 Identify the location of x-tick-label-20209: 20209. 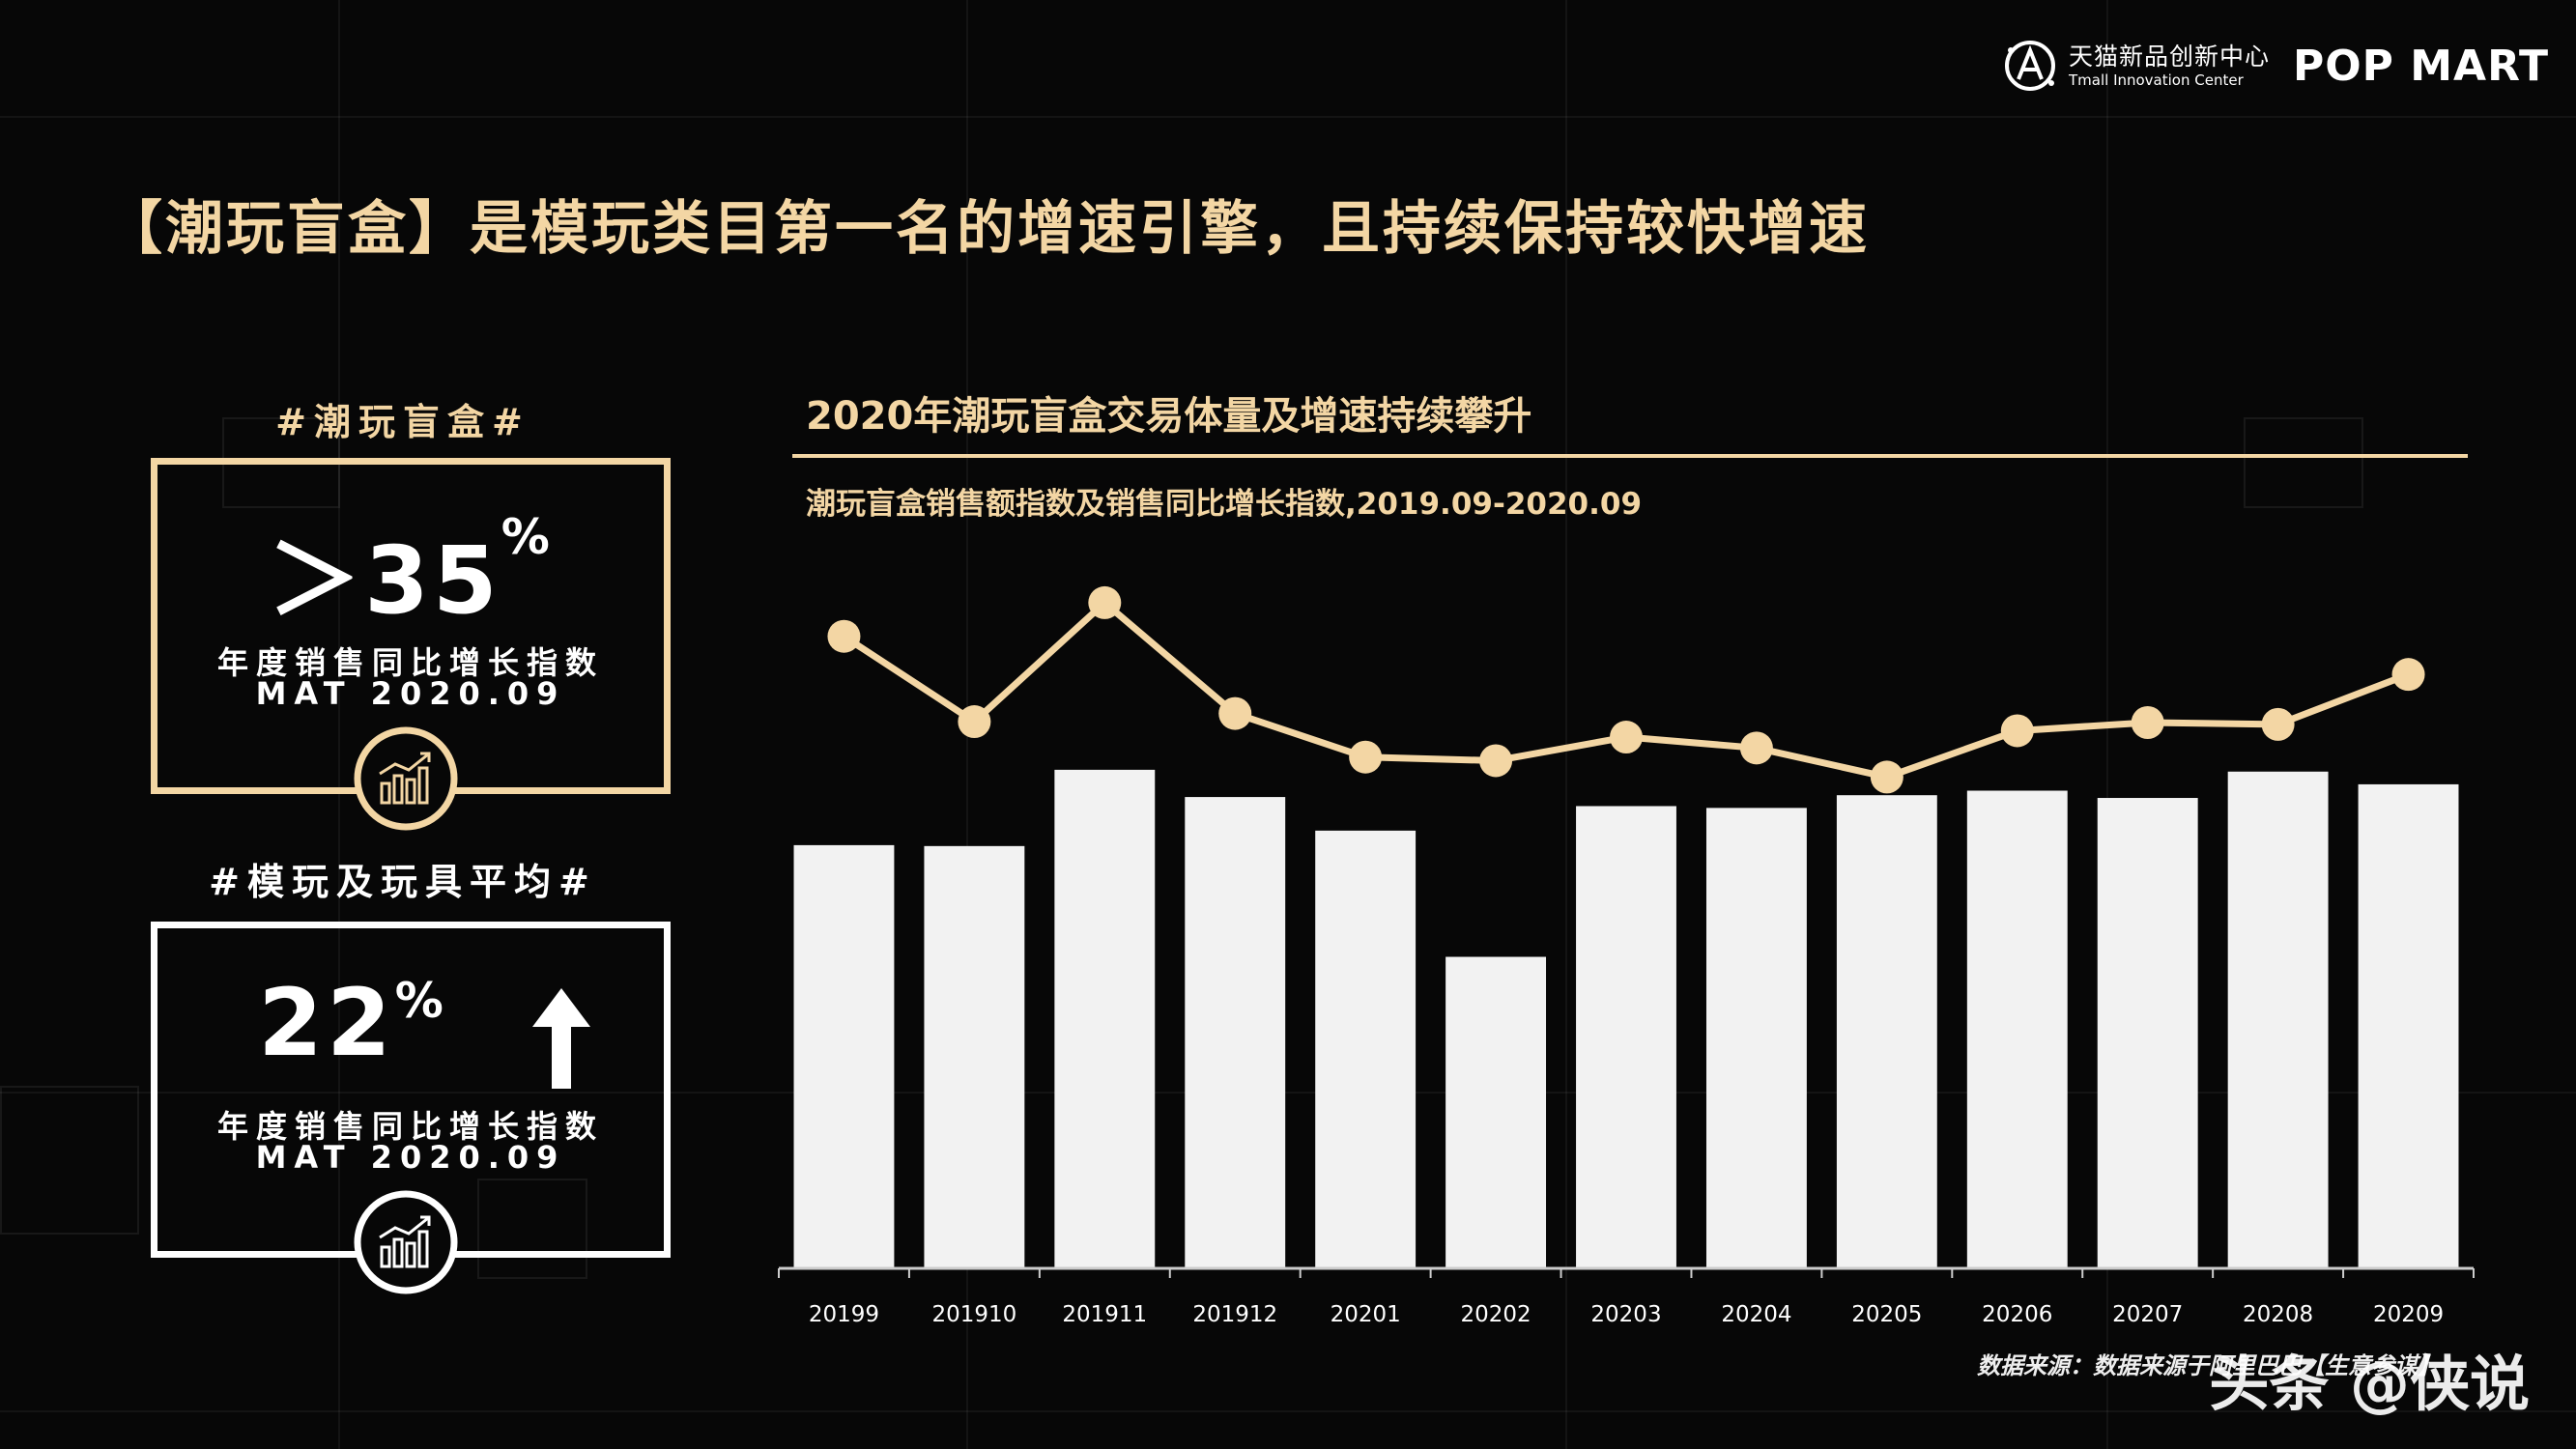
(2408, 1314).